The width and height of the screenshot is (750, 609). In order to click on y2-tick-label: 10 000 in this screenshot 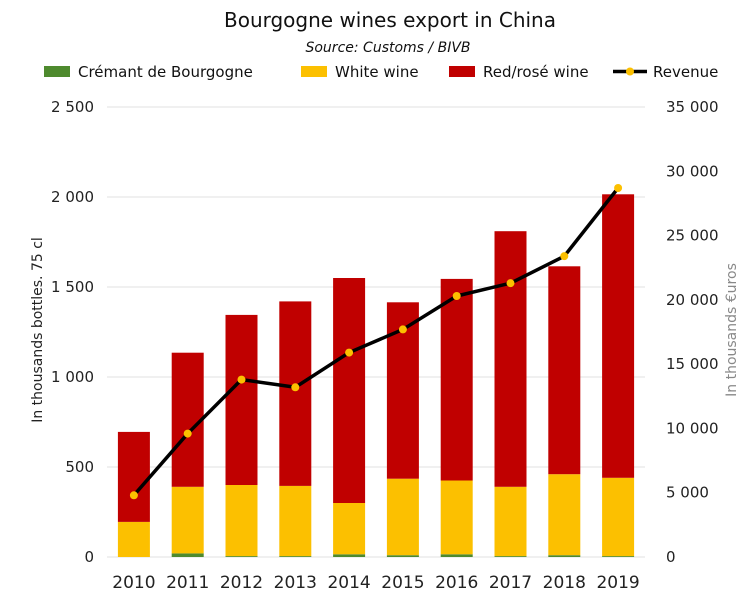, I will do `click(692, 428)`.